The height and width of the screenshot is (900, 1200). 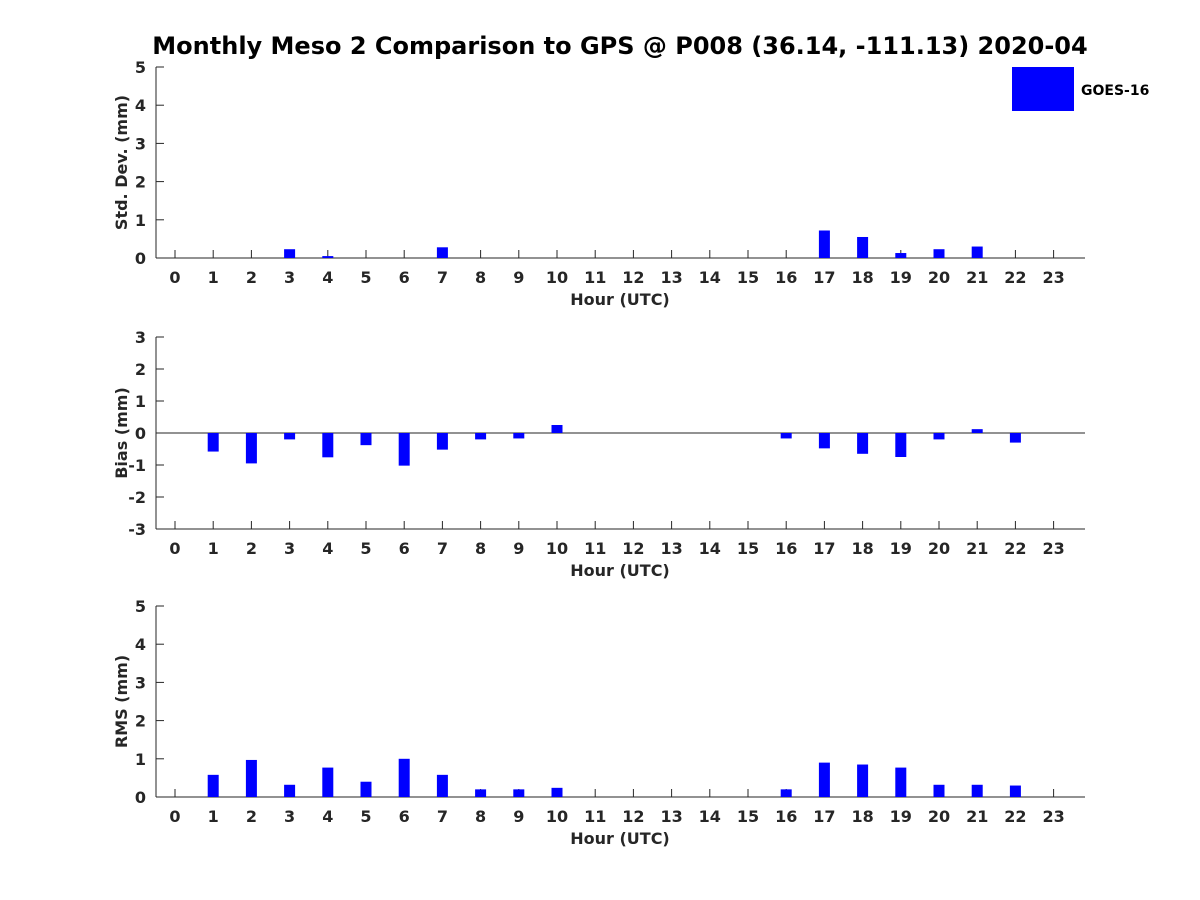 I want to click on rms-x-tick-label: 16, so click(x=786, y=816).